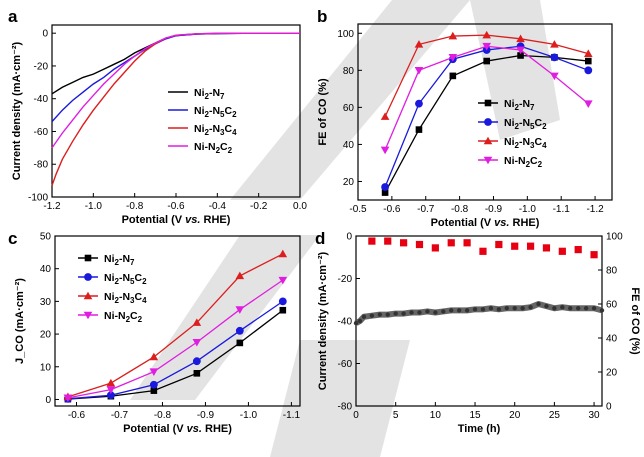 The height and width of the screenshot is (457, 644). Describe the element at coordinates (515, 415) in the screenshot. I see `x-tick-label: 20` at that location.